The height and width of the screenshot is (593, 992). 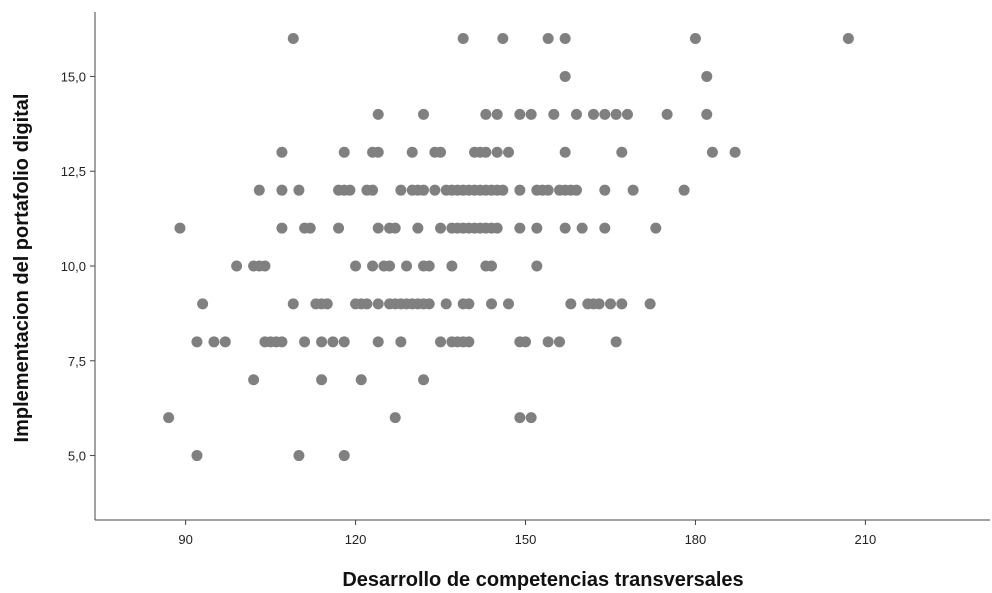 I want to click on y-tick-label: 12,5, so click(x=73, y=171).